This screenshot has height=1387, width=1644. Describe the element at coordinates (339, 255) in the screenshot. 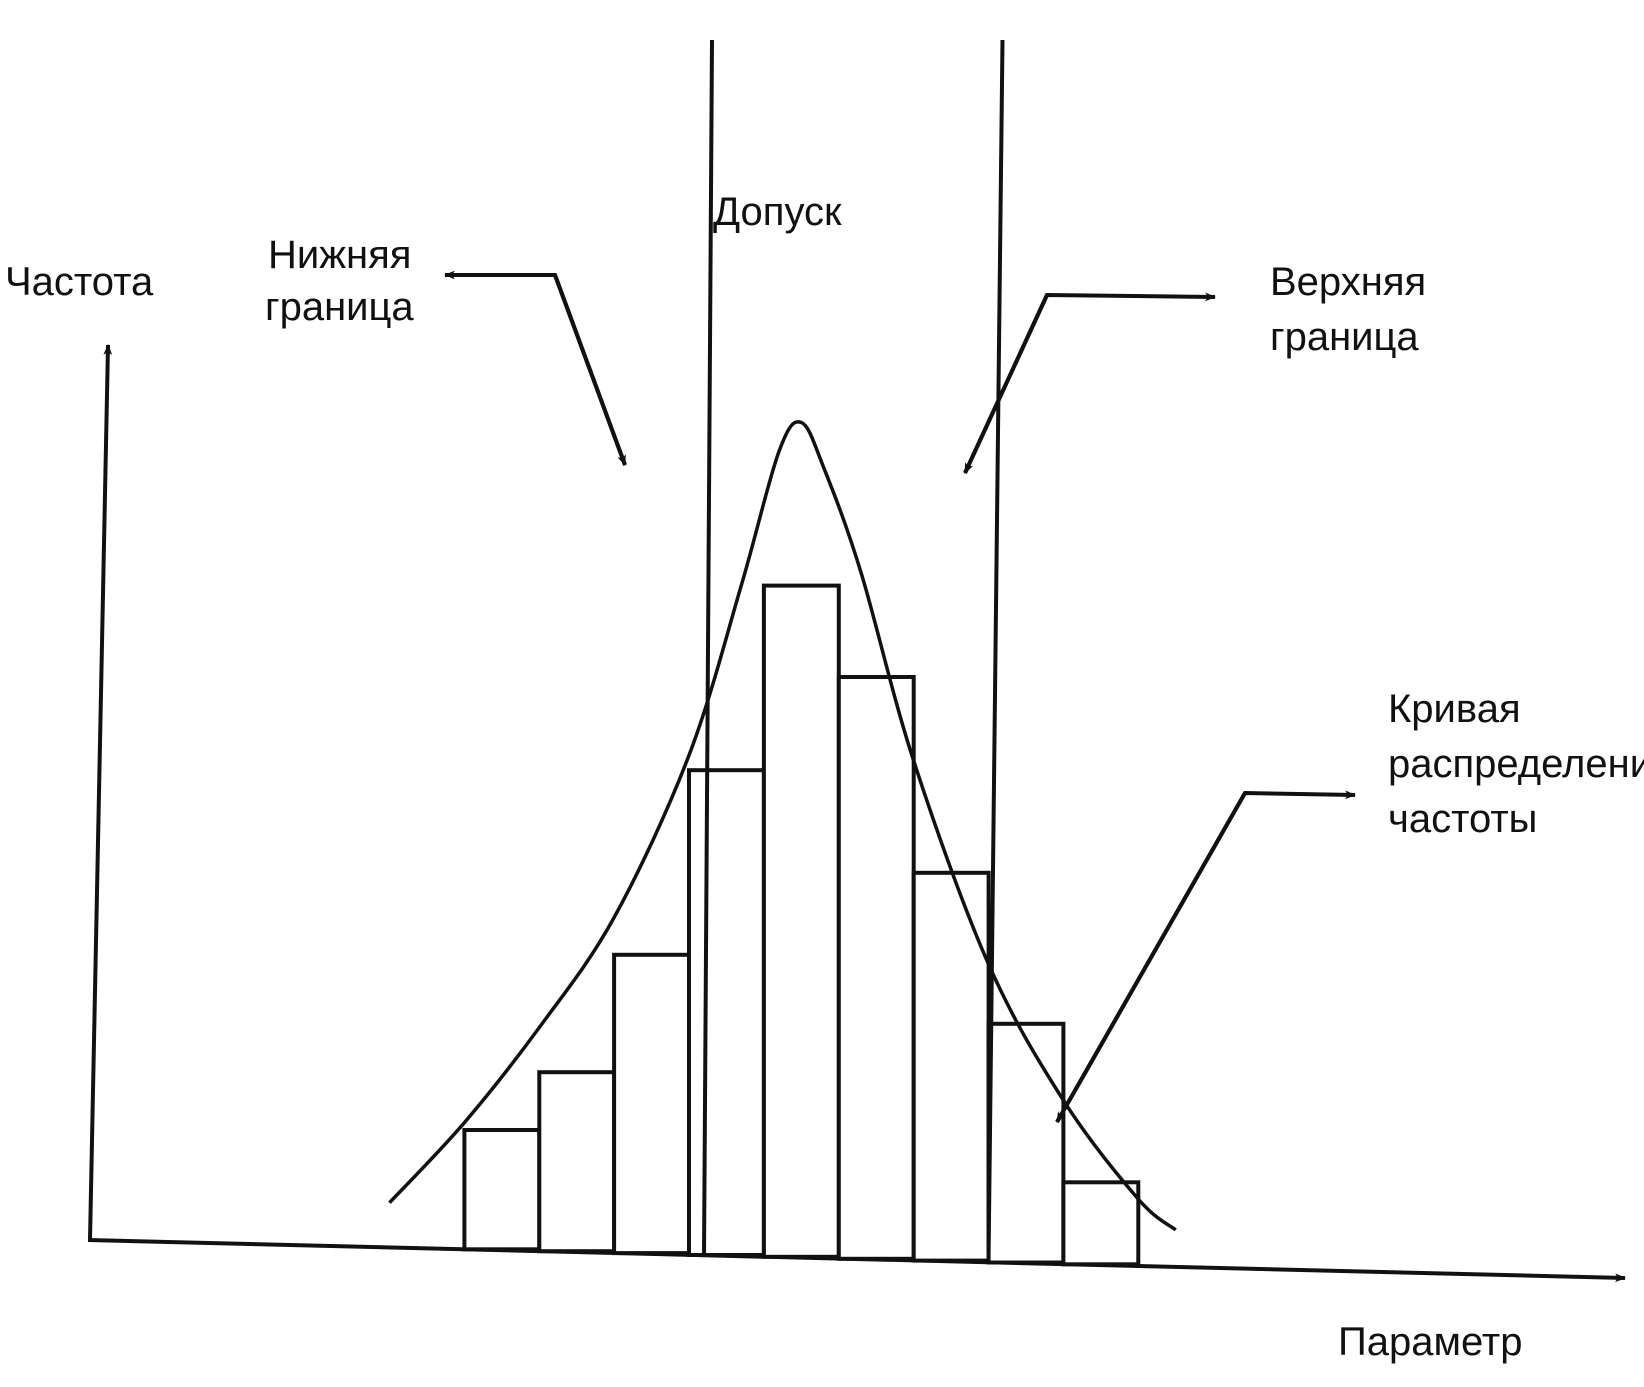

I see `lower-limit-label-line1: Нижняя` at that location.